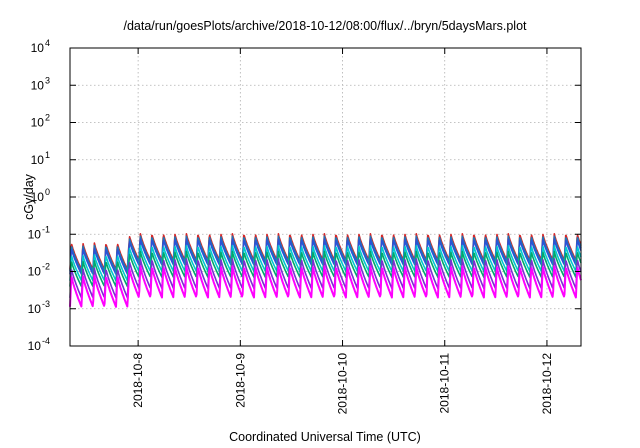  I want to click on x-tick-label: 2018-10-10, so click(343, 384).